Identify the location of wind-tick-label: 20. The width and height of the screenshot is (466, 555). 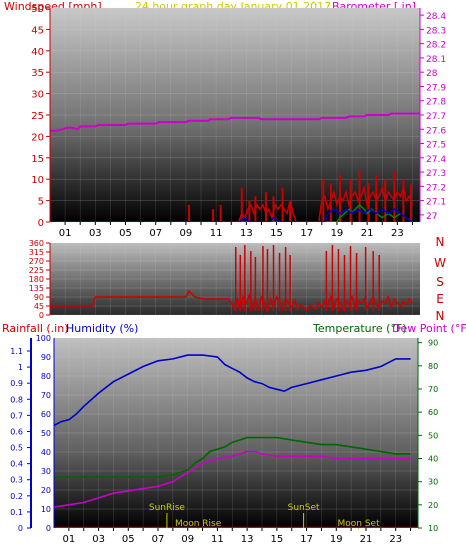
(37, 137).